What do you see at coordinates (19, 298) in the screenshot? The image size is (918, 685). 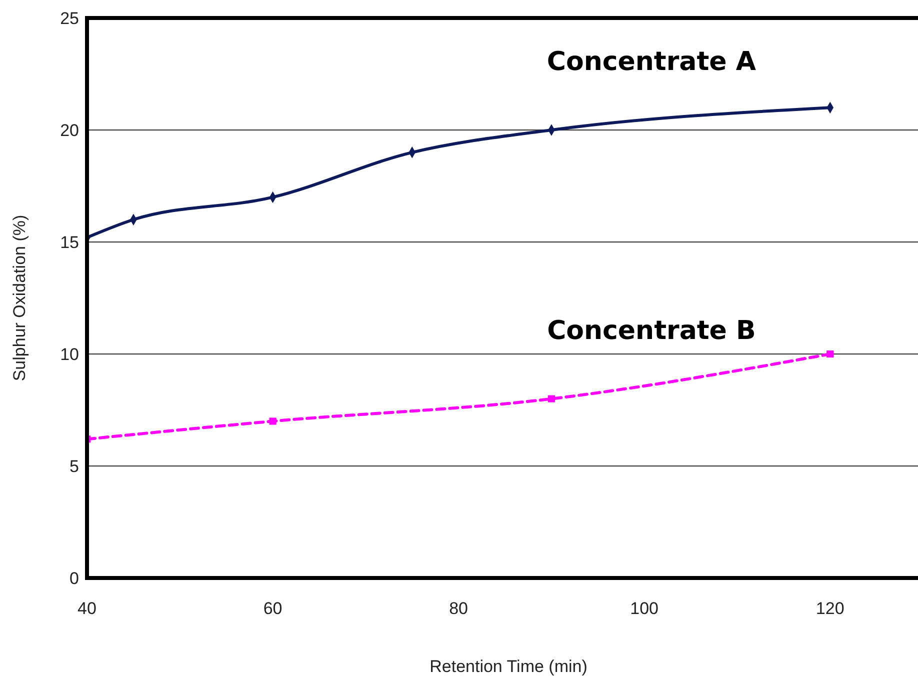 I see `y-axis-title: Sulphur Oxidation (%)` at bounding box center [19, 298].